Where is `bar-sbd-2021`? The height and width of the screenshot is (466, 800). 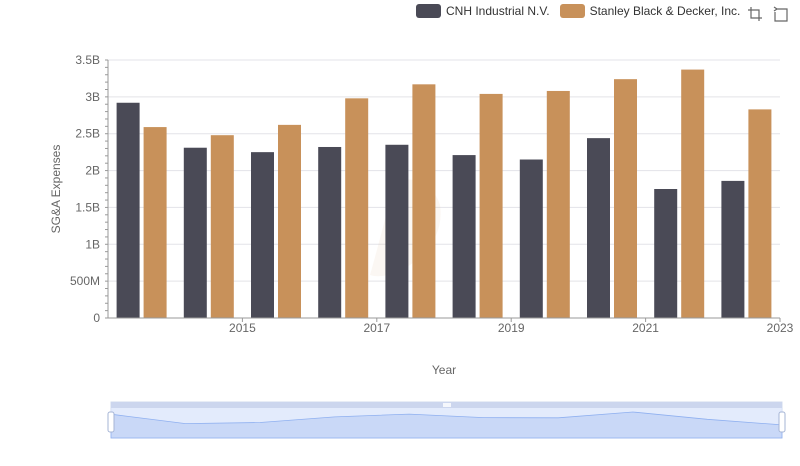 bar-sbd-2021 is located at coordinates (625, 198).